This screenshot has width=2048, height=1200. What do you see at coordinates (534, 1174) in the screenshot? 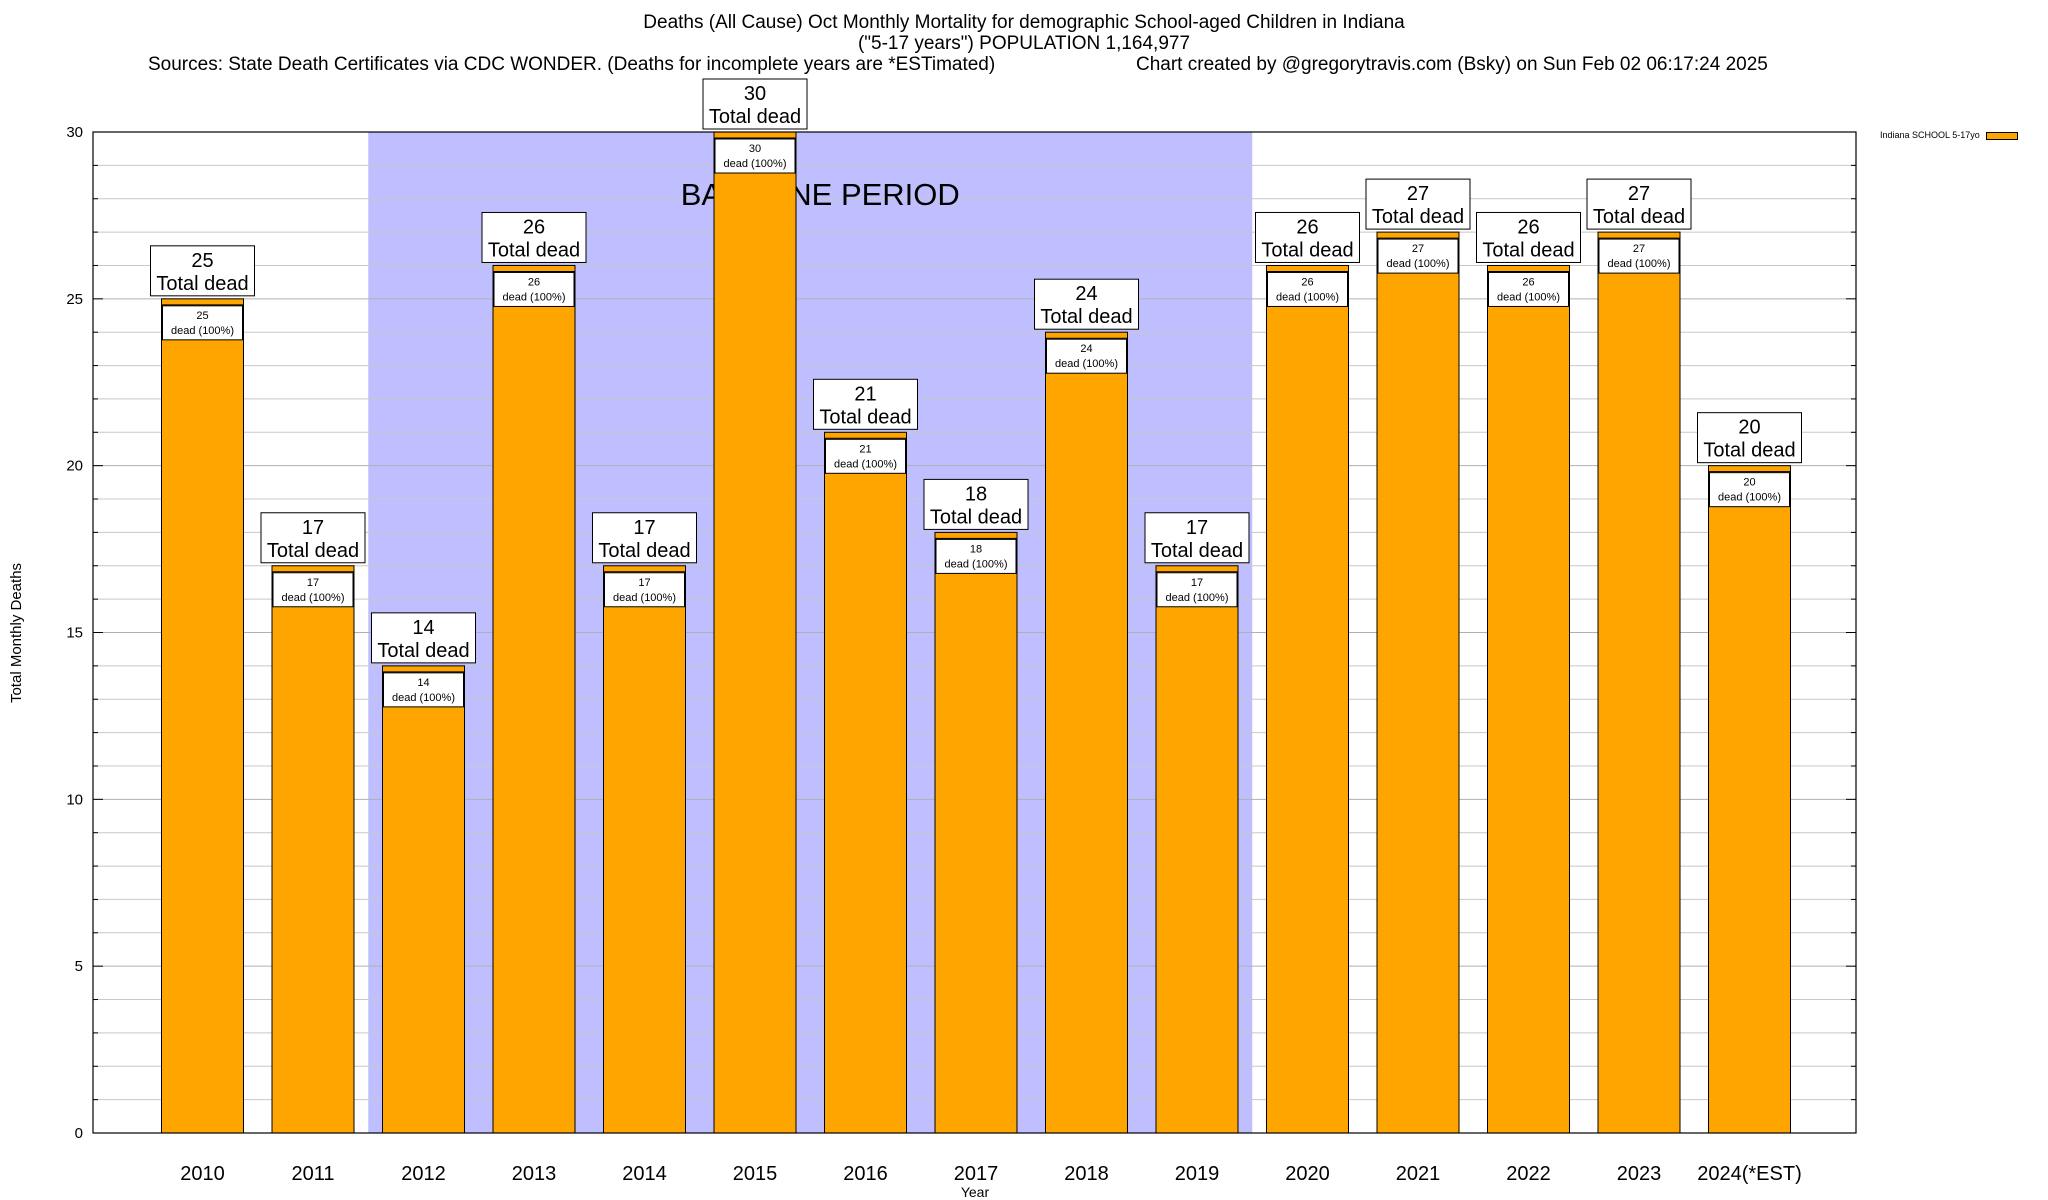
I see `x-tick-label: 2013` at bounding box center [534, 1174].